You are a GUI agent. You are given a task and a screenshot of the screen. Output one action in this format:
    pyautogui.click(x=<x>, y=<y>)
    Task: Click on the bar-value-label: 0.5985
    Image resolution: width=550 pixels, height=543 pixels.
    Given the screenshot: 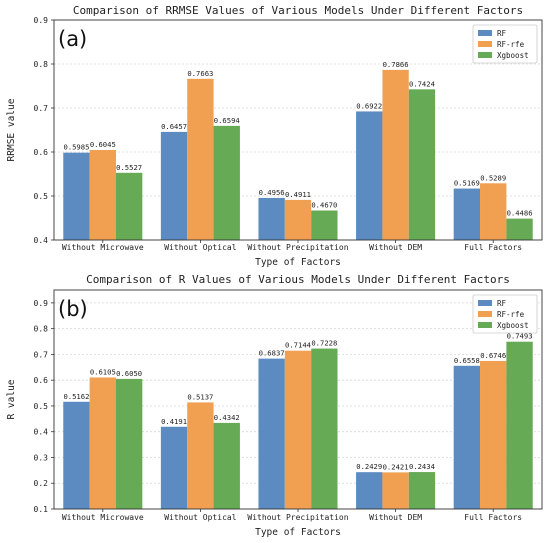 What is the action you would take?
    pyautogui.click(x=76, y=147)
    